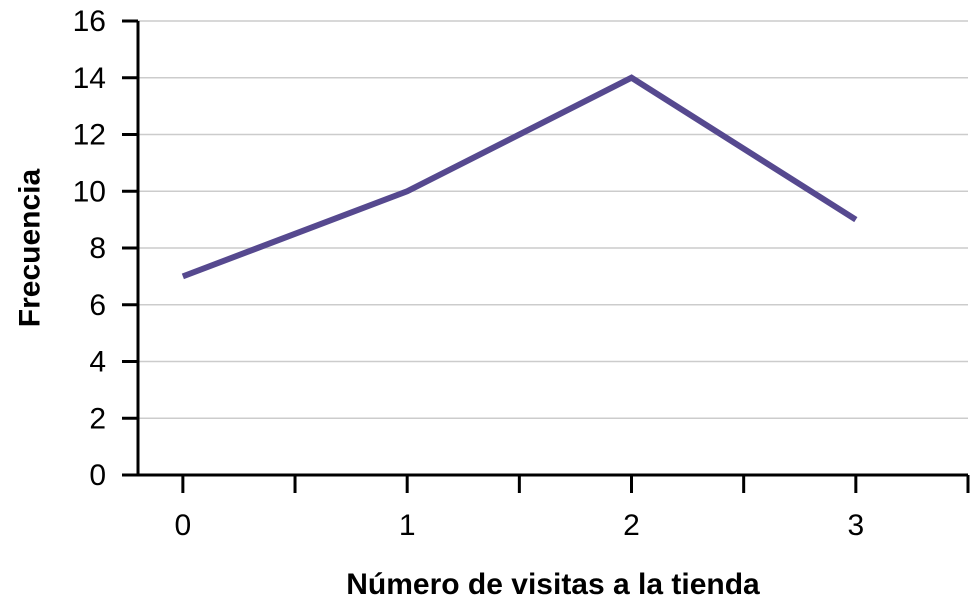  Describe the element at coordinates (553, 584) in the screenshot. I see `x-axis-title: Número de visitas a la tienda` at that location.